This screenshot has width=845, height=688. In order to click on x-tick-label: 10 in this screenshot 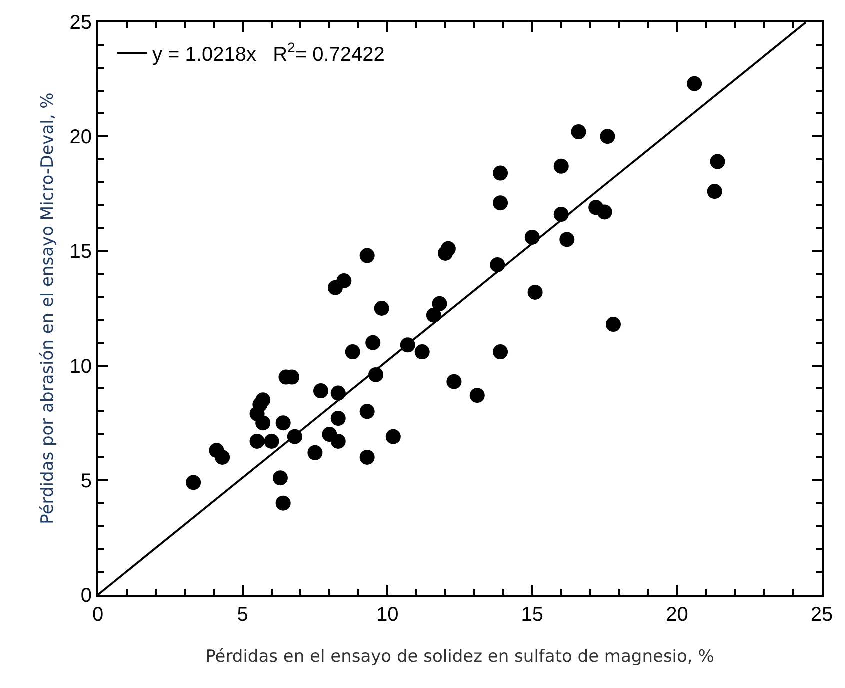, I will do `click(387, 615)`.